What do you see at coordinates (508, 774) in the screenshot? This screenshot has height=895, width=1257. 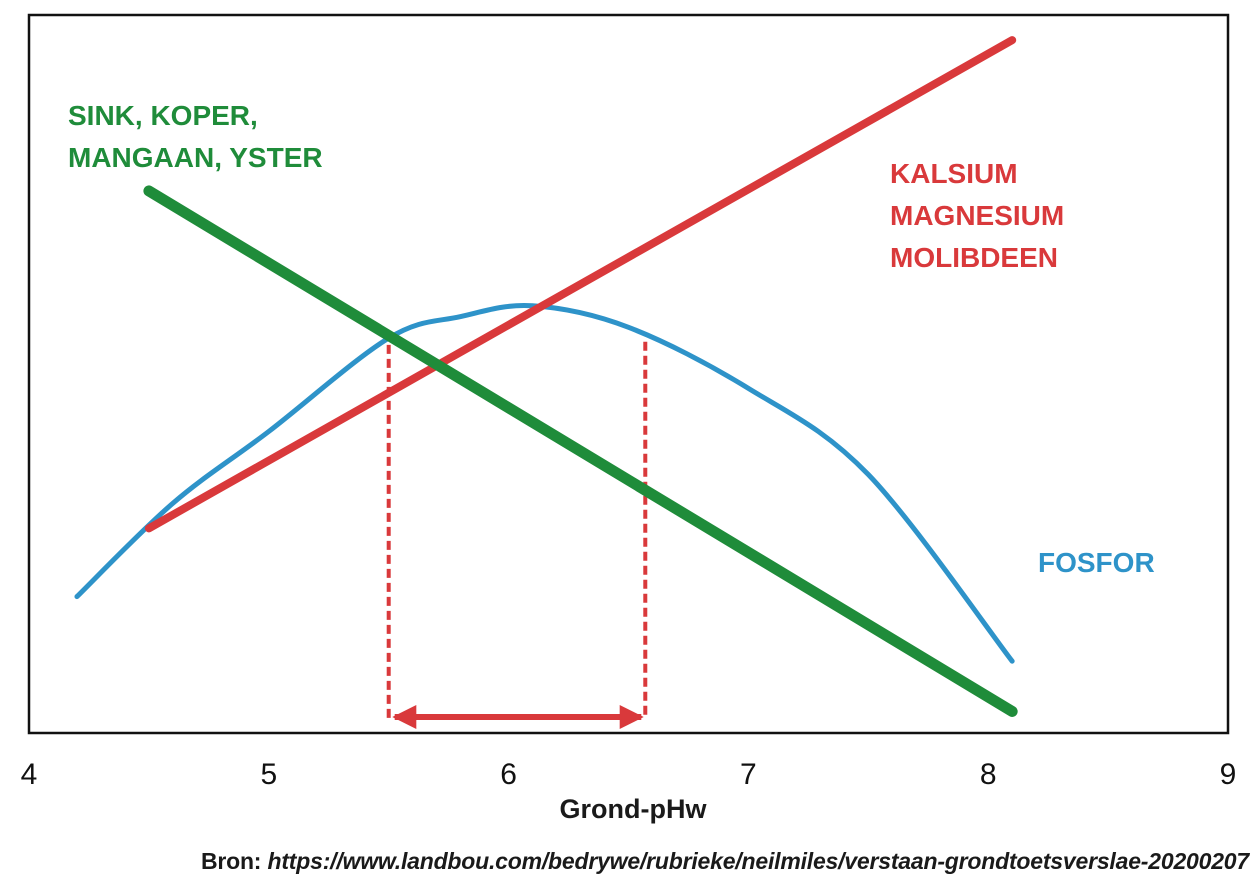 I see `x-tick-label-6: 6` at bounding box center [508, 774].